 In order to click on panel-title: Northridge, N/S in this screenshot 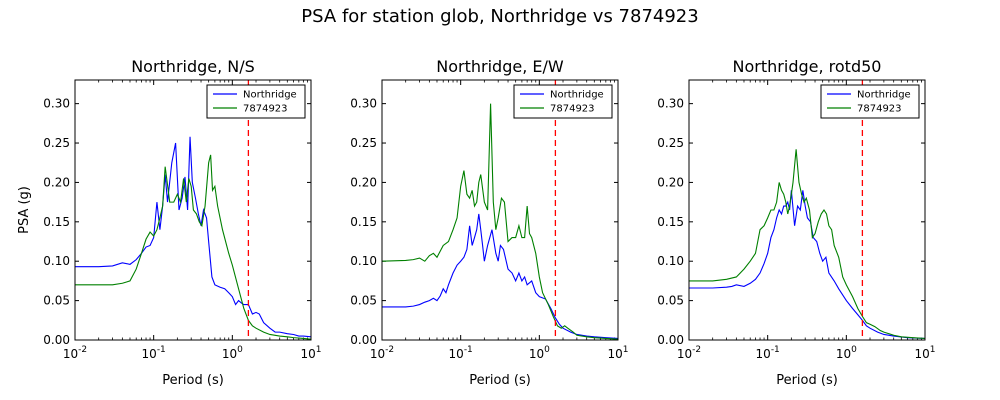, I will do `click(193, 66)`.